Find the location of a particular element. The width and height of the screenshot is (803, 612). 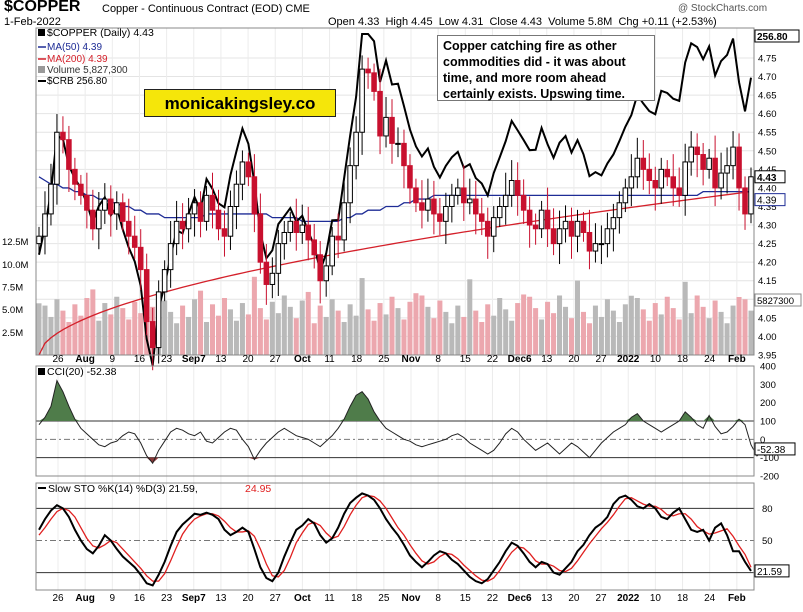

time-tick-label: 27 is located at coordinates (602, 598).